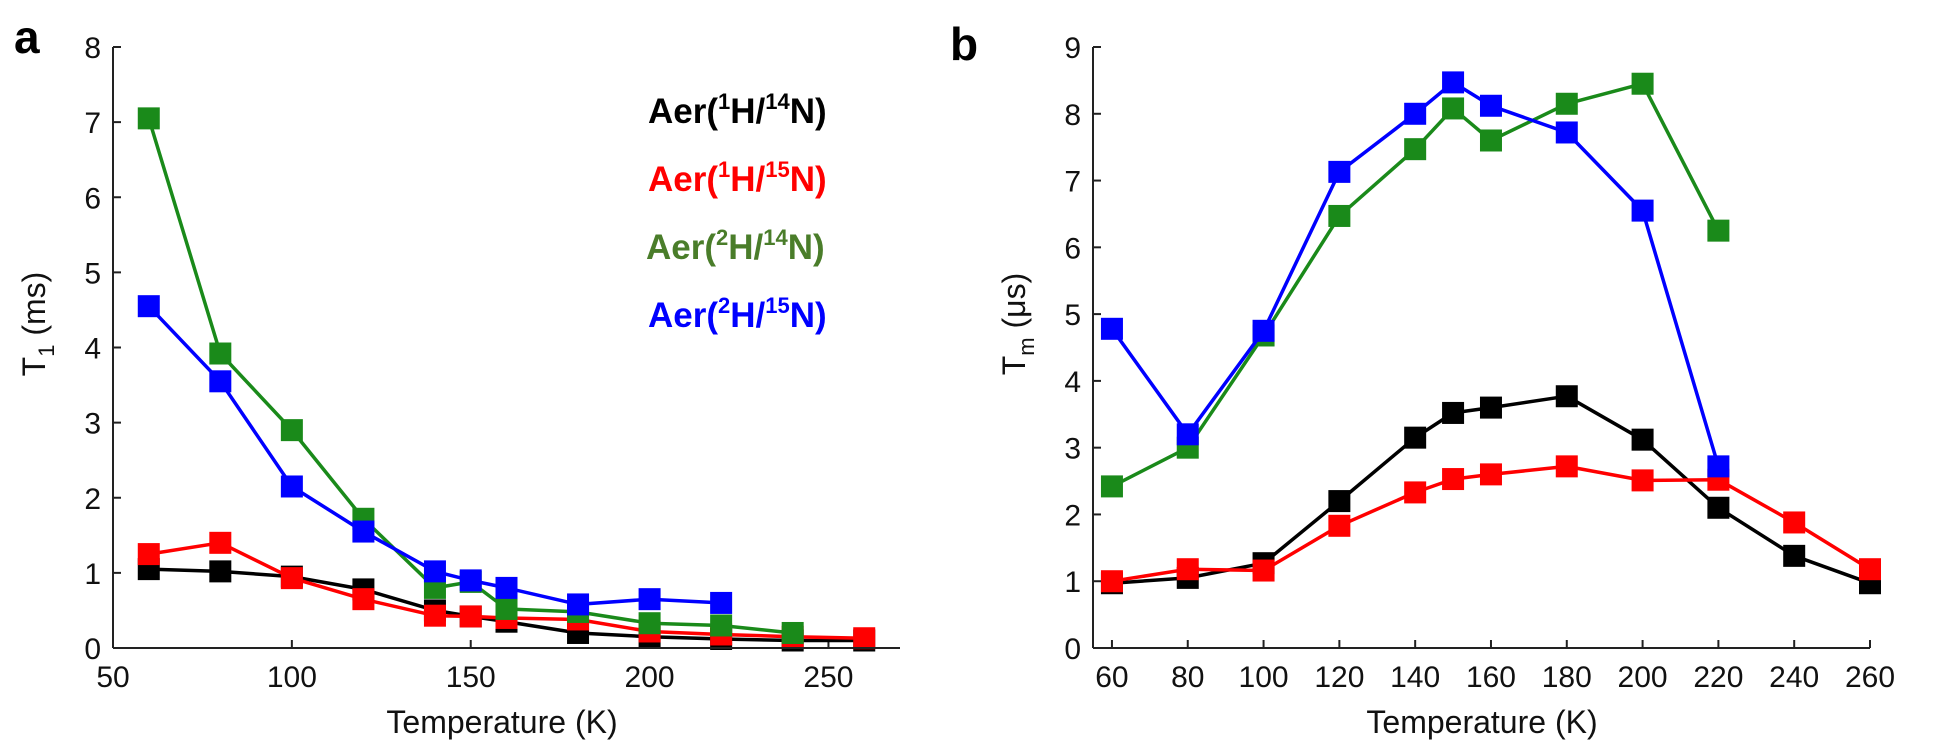 The image size is (1950, 750). I want to click on x-tick-label: 240, so click(1794, 677).